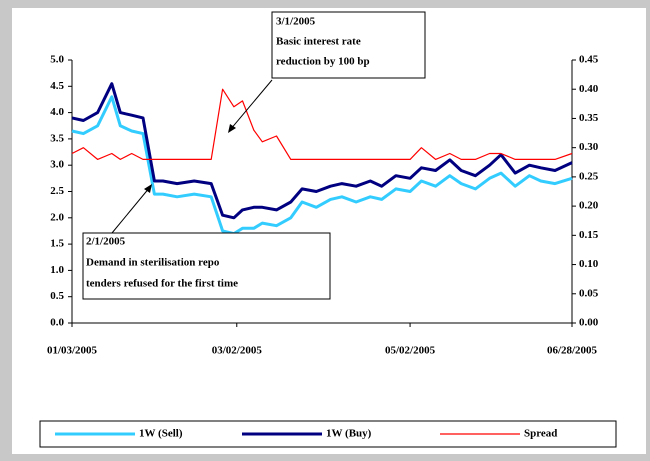 The image size is (650, 461). I want to click on legend-label: Spread, so click(540, 434).